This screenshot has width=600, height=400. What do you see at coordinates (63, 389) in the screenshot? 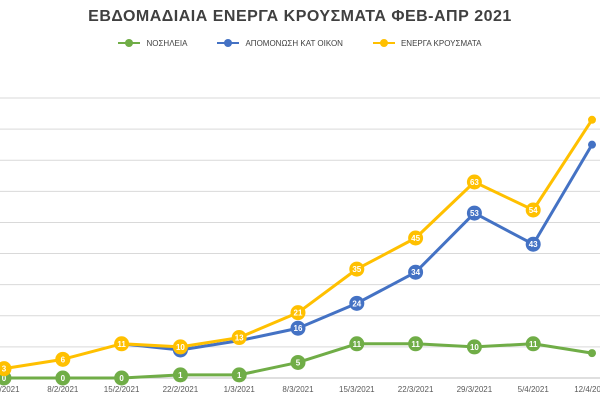
I see `x-tick-label: 8/2/2021` at bounding box center [63, 389].